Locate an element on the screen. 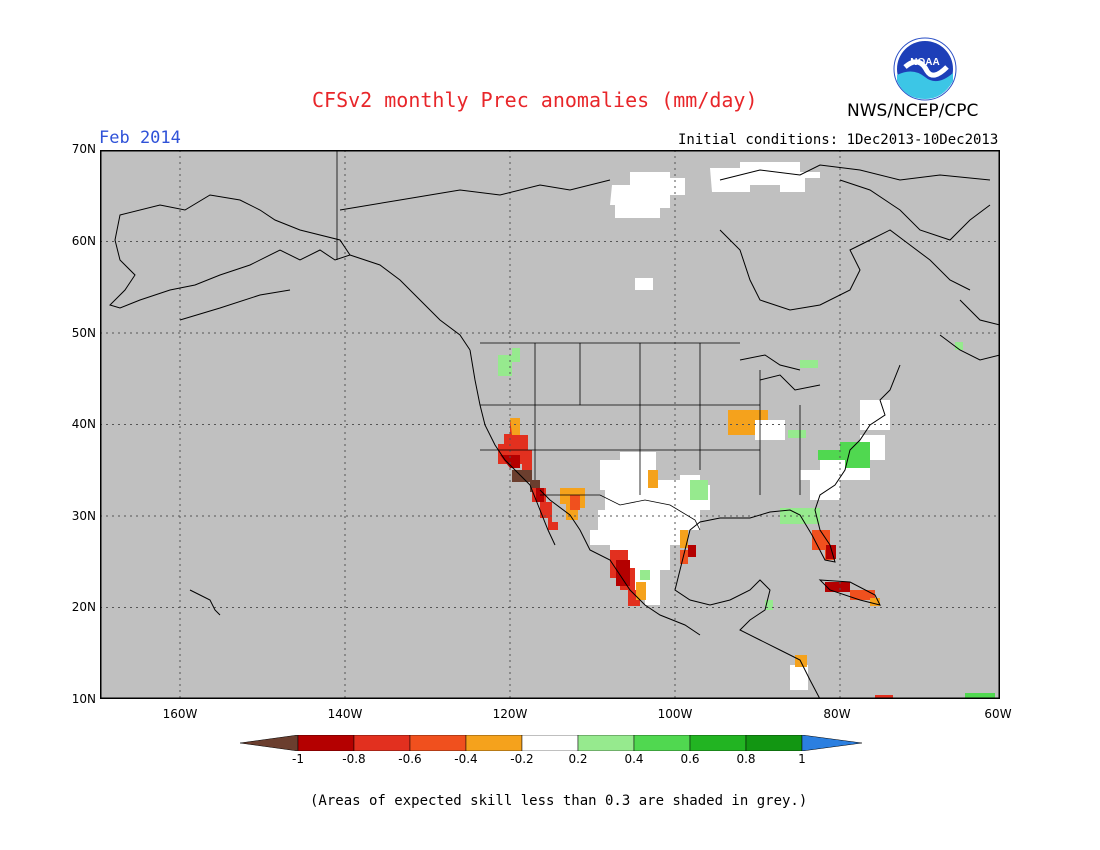 The image size is (1100, 850). lat-label-30n: 30N is located at coordinates (83, 516).